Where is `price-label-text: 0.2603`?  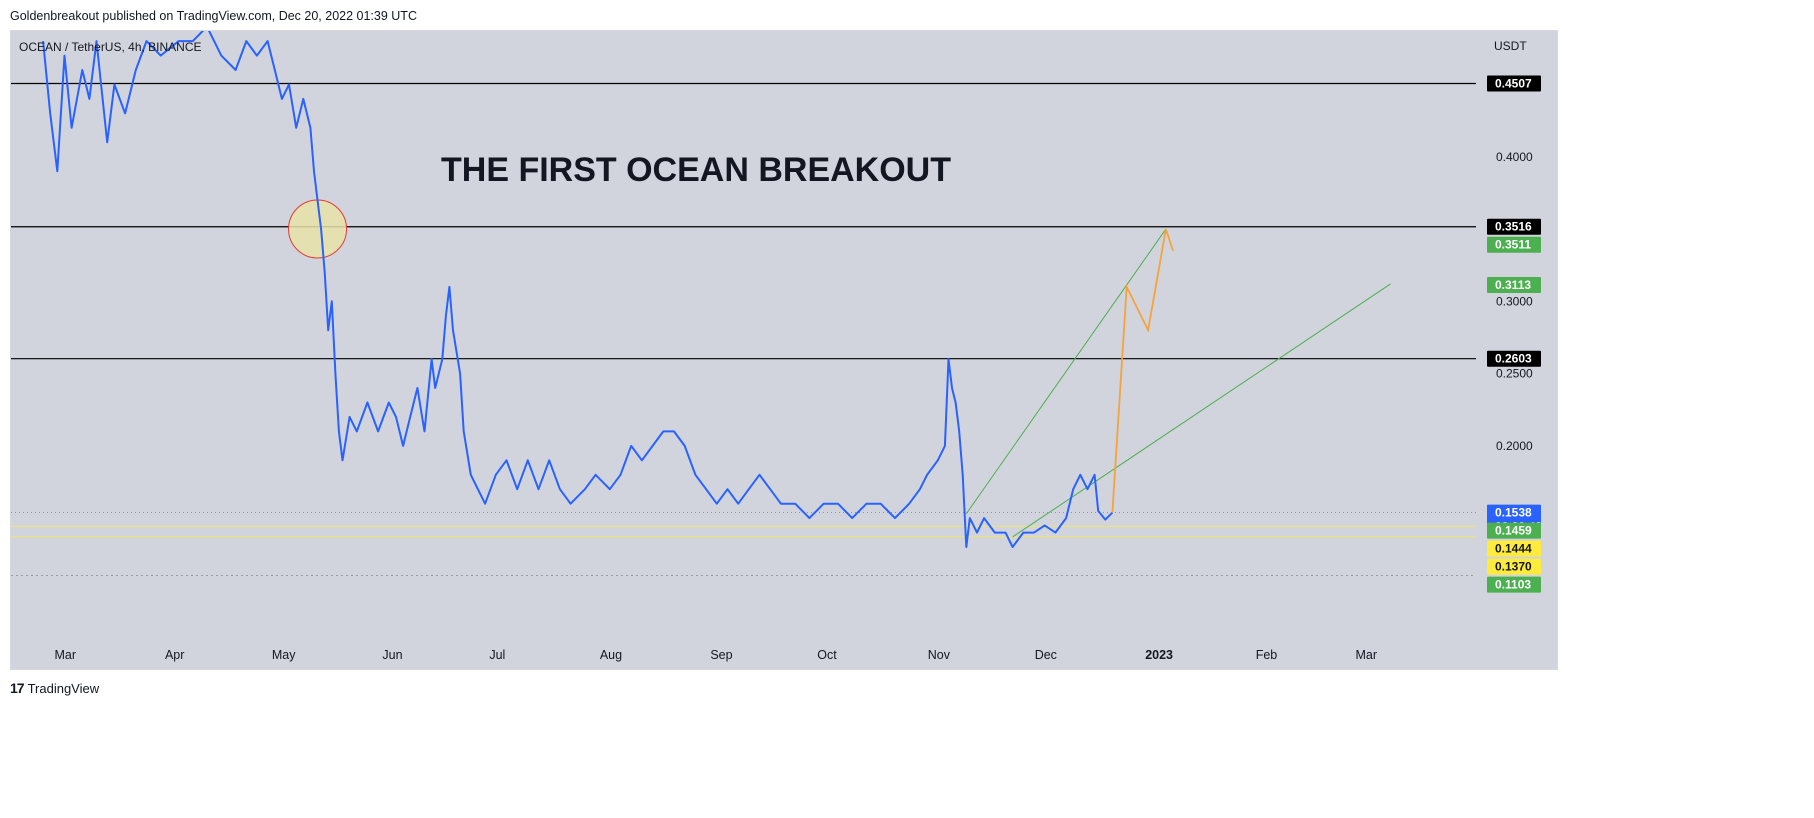 price-label-text: 0.2603 is located at coordinates (1513, 359).